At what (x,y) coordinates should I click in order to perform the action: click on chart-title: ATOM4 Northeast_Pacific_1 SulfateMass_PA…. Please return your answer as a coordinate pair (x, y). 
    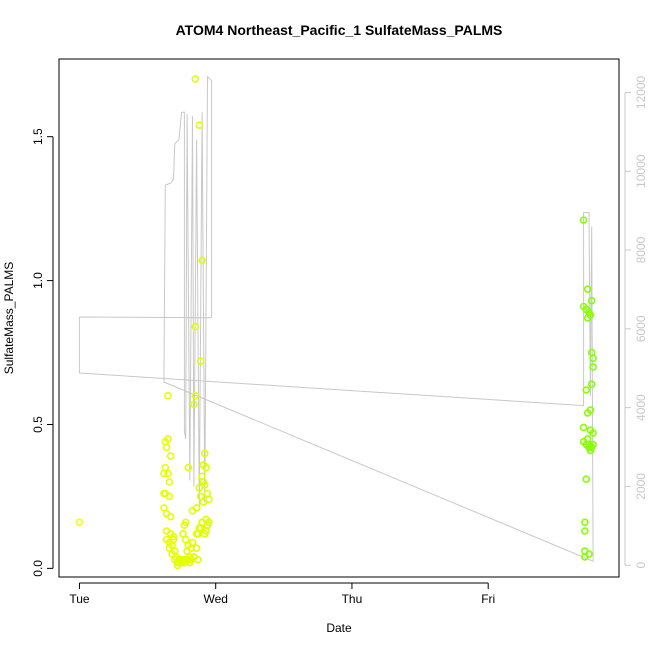
    Looking at the image, I should click on (339, 30).